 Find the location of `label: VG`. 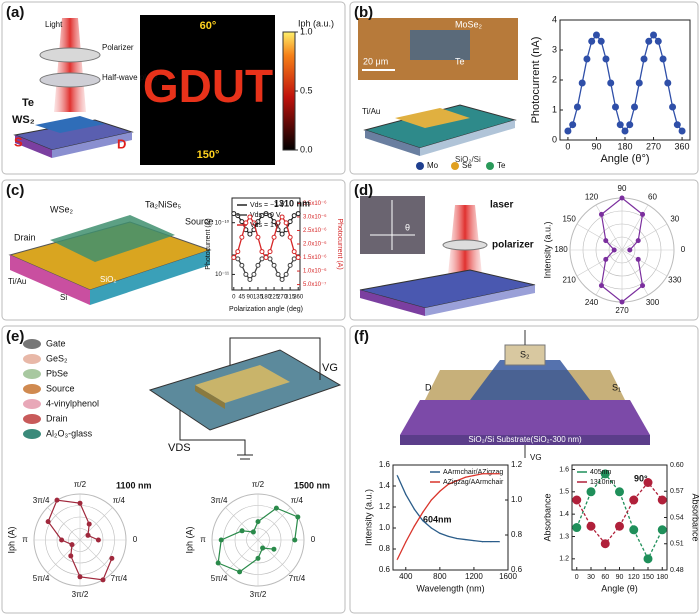

label: VG is located at coordinates (536, 457).